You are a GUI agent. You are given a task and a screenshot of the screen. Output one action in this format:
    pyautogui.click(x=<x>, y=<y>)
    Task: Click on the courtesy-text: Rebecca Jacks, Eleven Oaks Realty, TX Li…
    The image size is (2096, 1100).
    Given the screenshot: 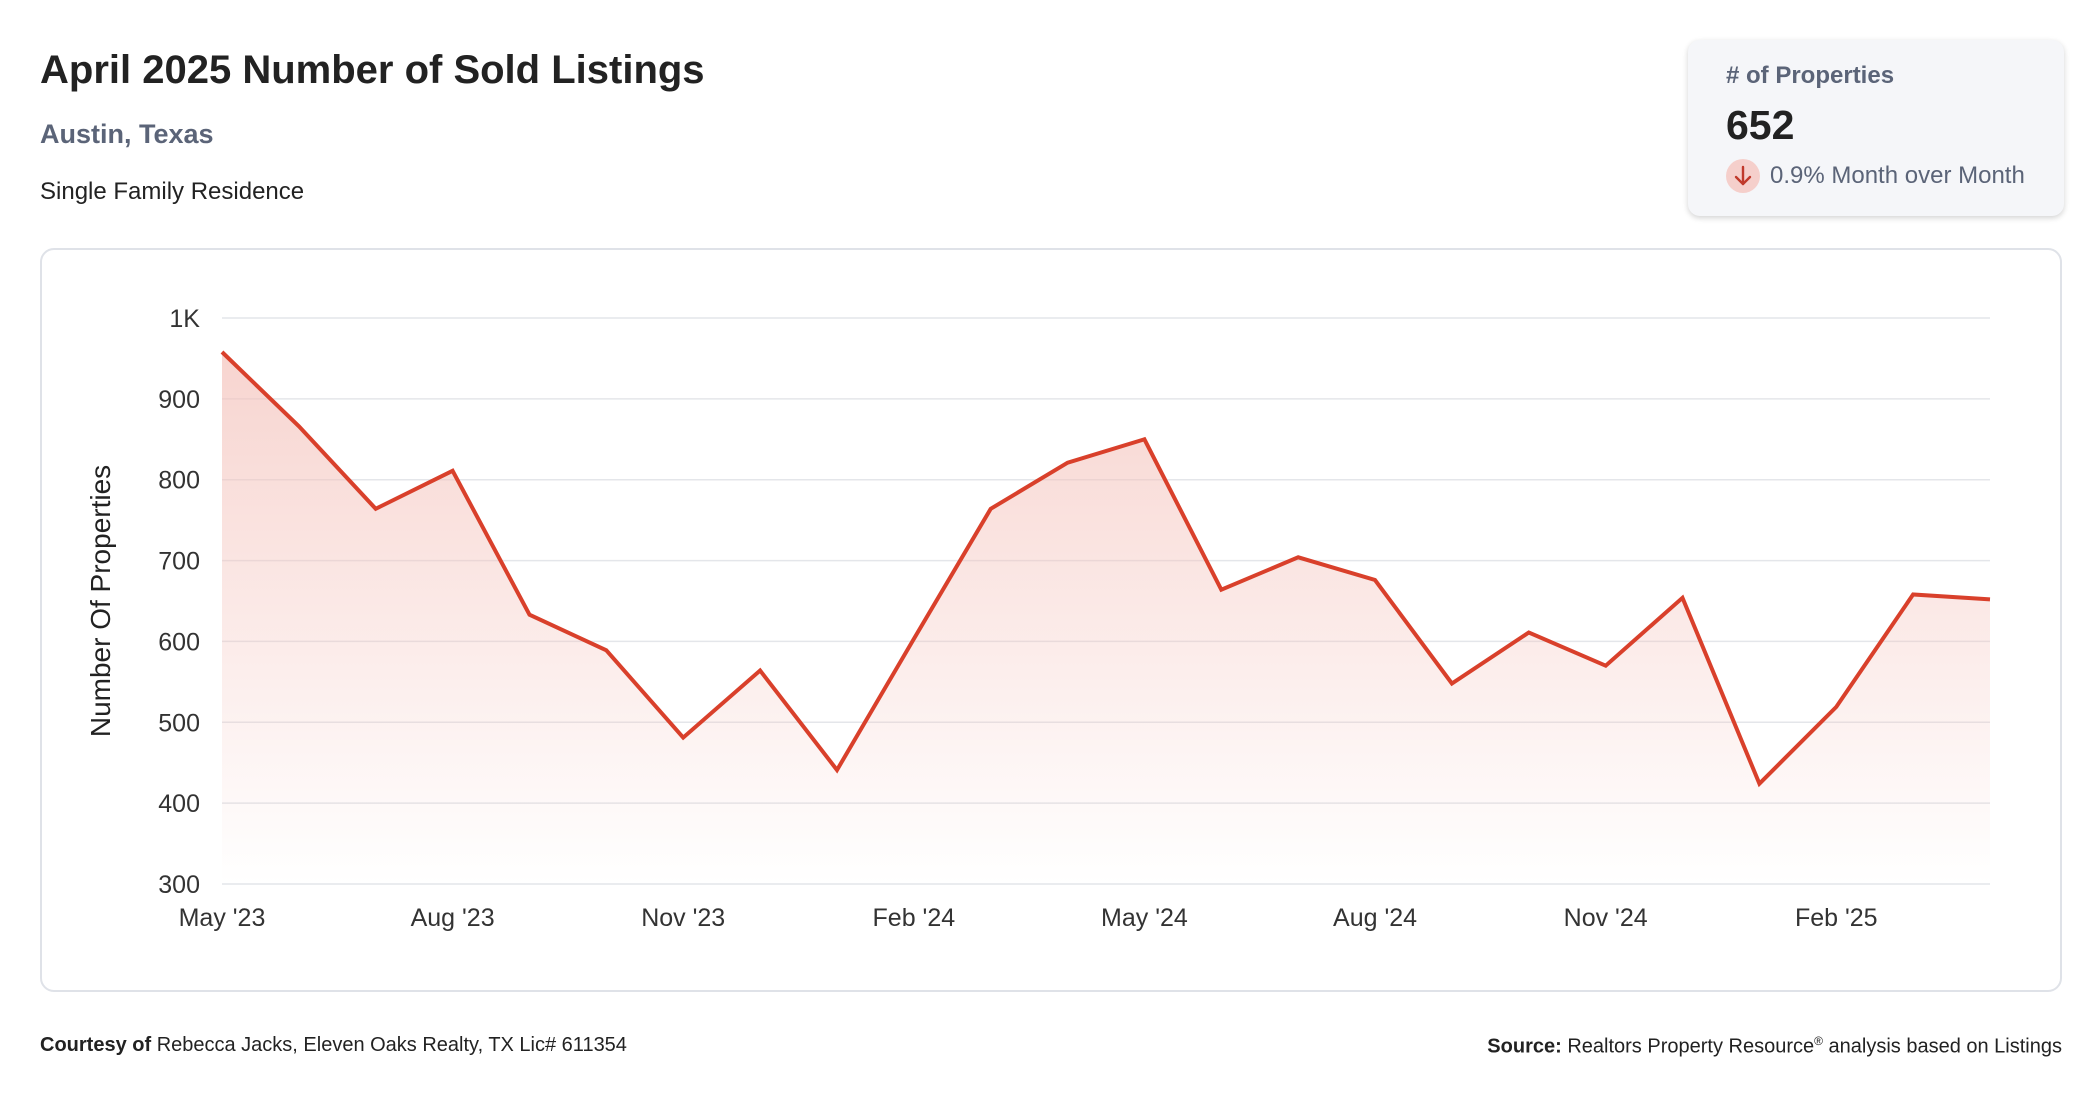 What is the action you would take?
    pyautogui.click(x=391, y=1045)
    